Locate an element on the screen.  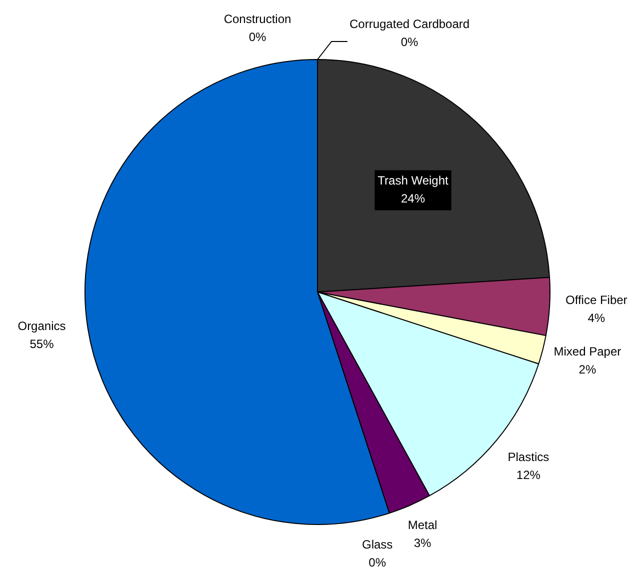
data-label: 24% is located at coordinates (413, 199).